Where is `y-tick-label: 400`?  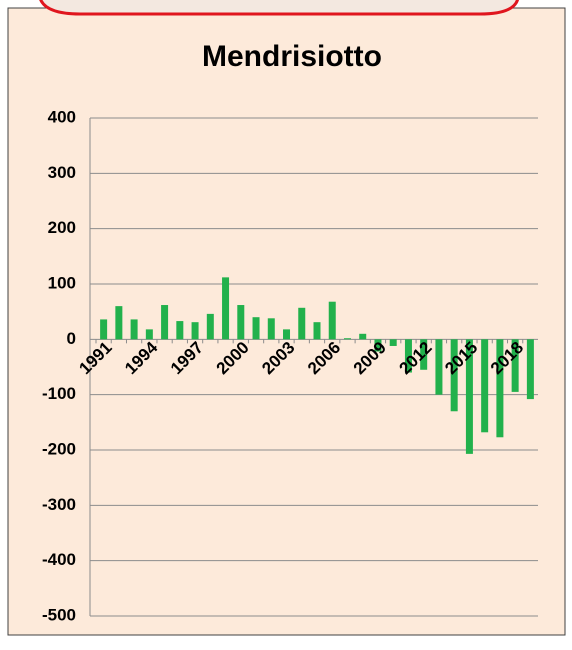 y-tick-label: 400 is located at coordinates (62, 116).